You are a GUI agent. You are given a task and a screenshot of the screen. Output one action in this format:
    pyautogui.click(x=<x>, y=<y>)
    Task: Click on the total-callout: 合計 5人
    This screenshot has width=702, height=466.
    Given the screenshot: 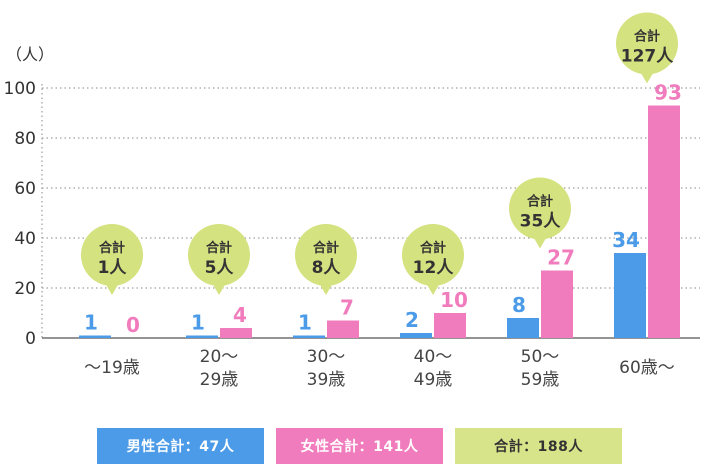 What is the action you would take?
    pyautogui.click(x=219, y=259)
    